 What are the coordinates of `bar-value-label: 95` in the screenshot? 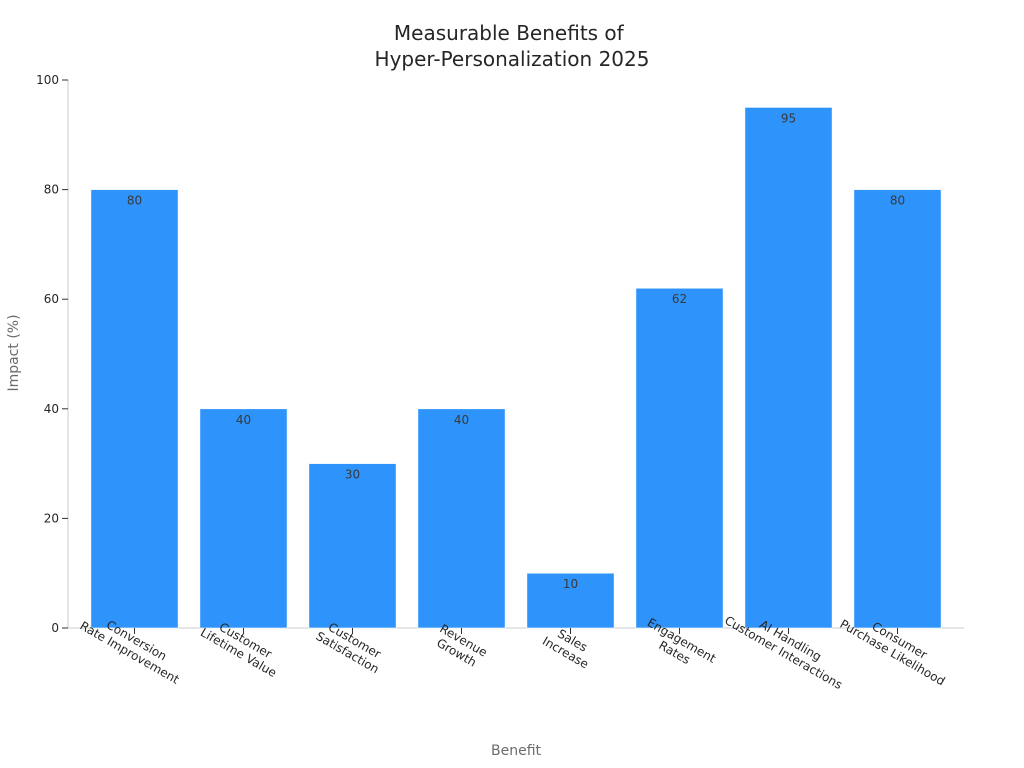 It's located at (788, 118).